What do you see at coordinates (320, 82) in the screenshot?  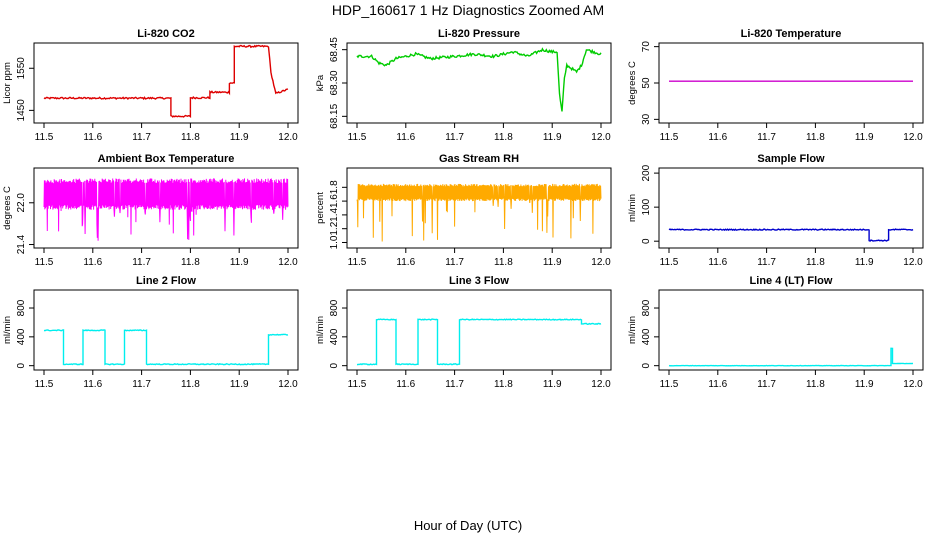 I see `y-axis-label: kPa` at bounding box center [320, 82].